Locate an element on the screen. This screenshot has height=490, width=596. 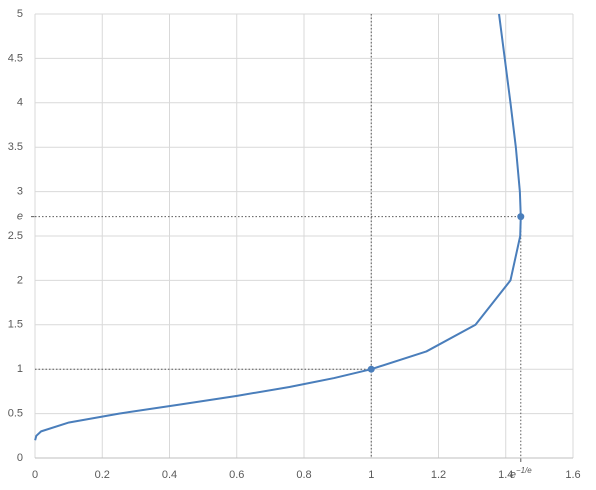
y-tick-label: 4.5 is located at coordinates (15, 58).